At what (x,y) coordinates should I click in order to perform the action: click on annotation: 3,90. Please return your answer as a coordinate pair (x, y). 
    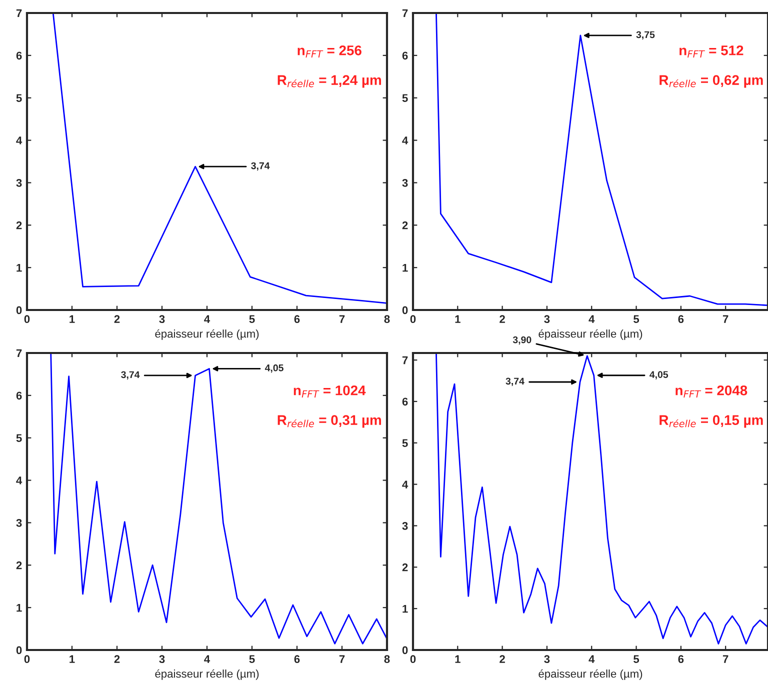
    Looking at the image, I should click on (522, 340).